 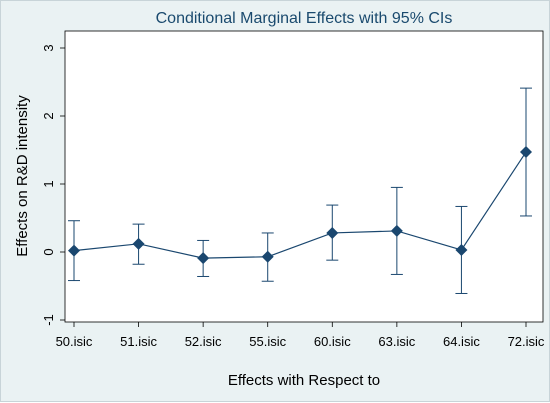 I want to click on x-tick-label-0: 50.isic, so click(x=74, y=341).